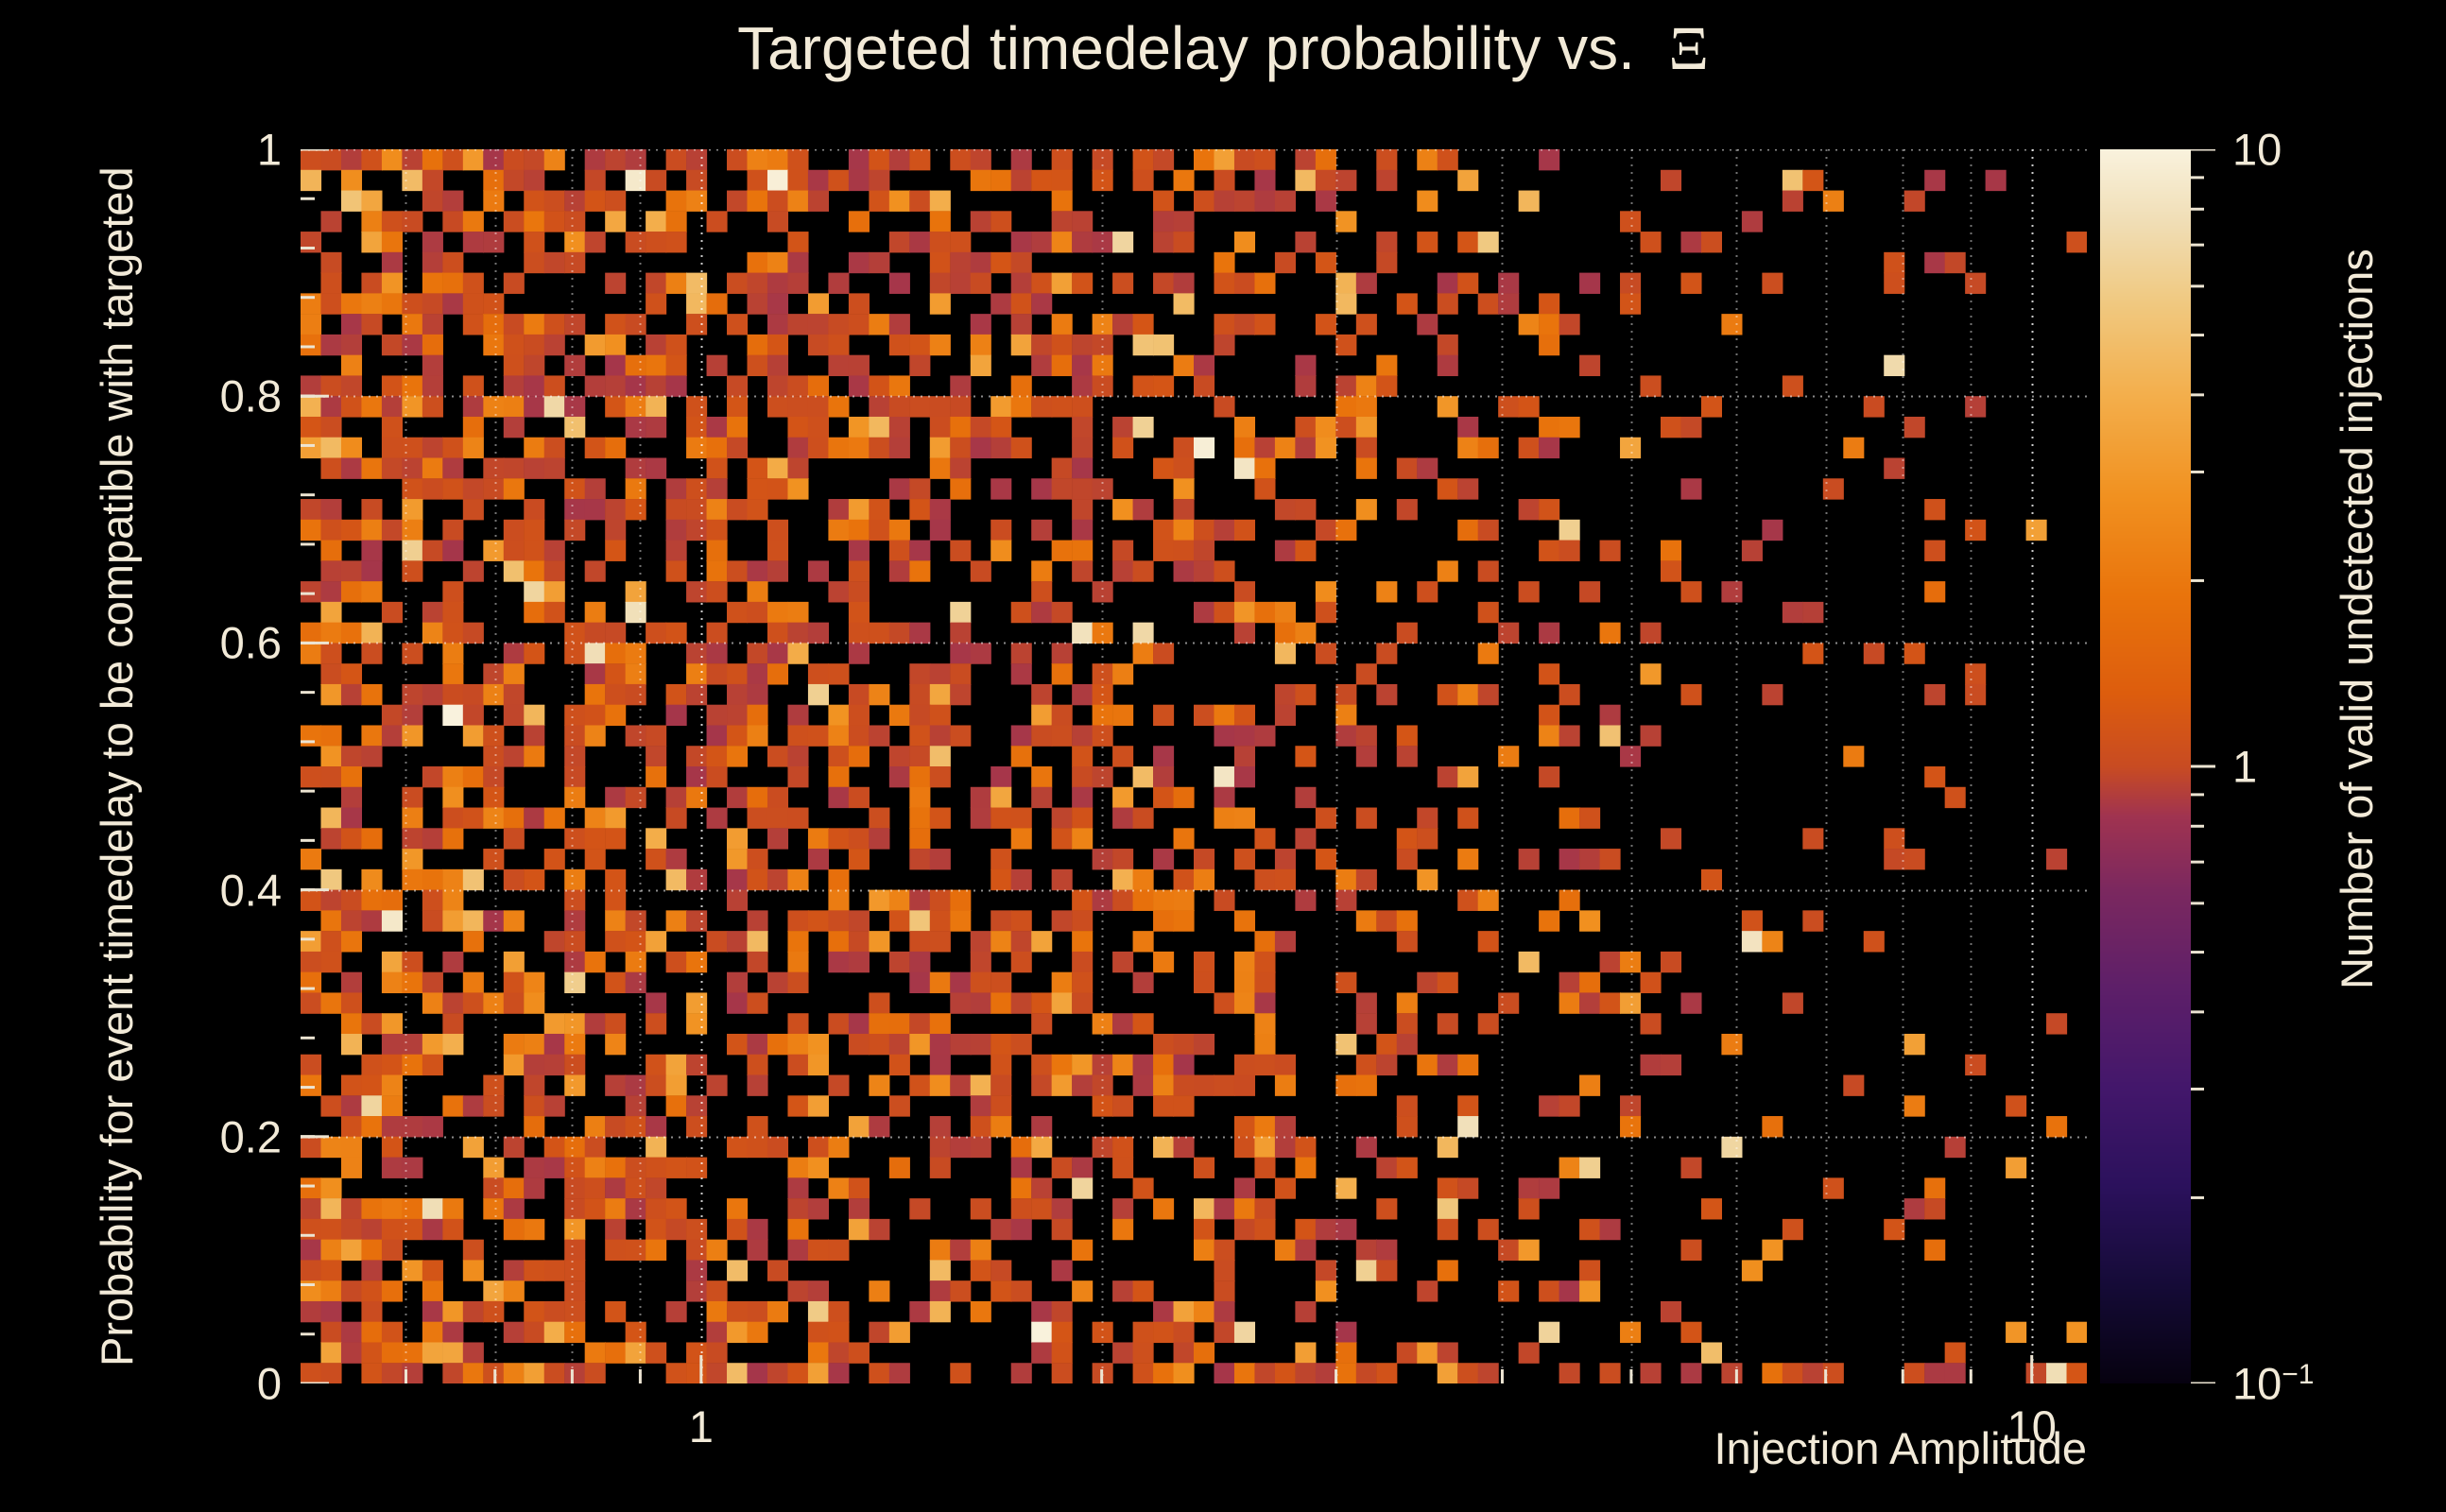 The width and height of the screenshot is (2446, 1512). What do you see at coordinates (1688, 48) in the screenshot?
I see `xi-symbol: Ξ` at bounding box center [1688, 48].